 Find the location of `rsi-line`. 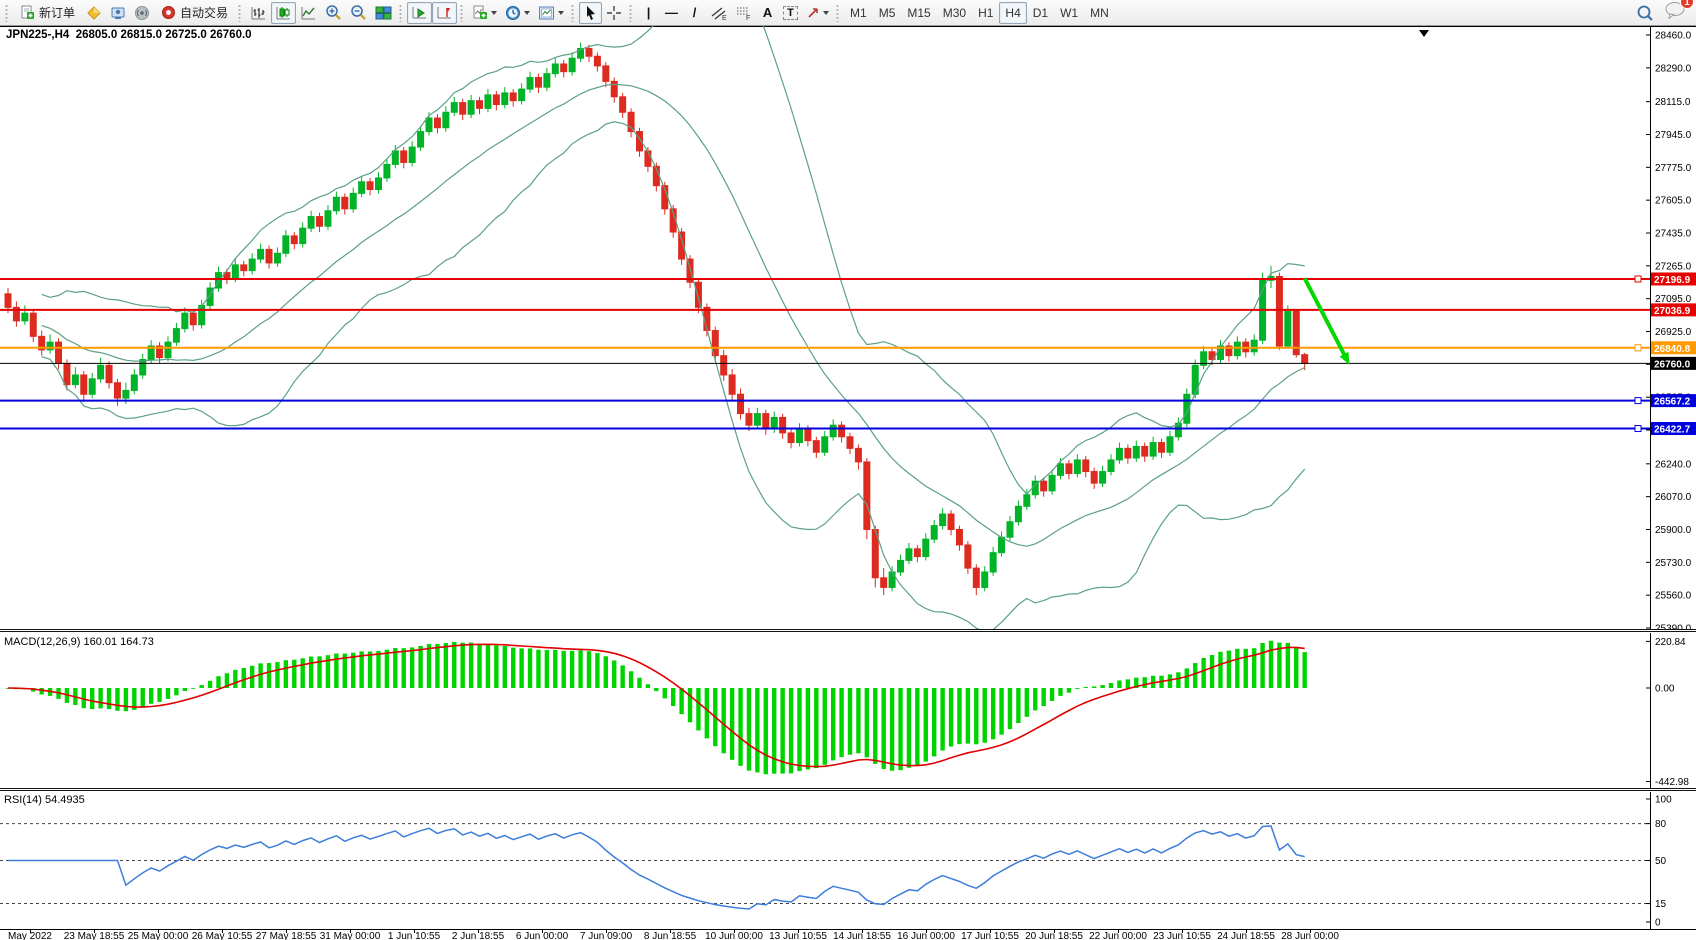

rsi-line is located at coordinates (656, 867).